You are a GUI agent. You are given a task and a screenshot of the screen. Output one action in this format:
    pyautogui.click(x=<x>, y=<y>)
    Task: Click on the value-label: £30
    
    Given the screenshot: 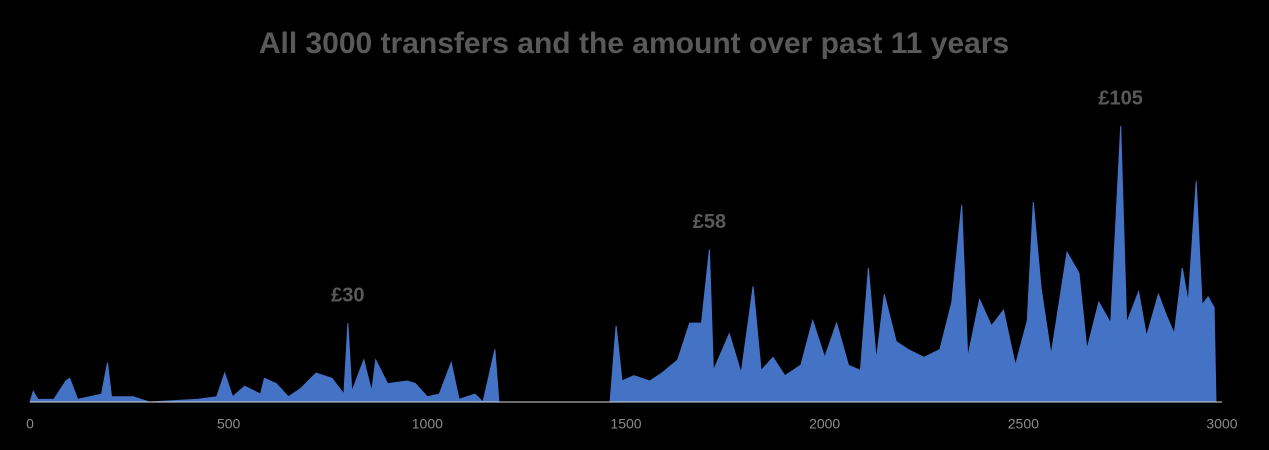 What is the action you would take?
    pyautogui.click(x=347, y=295)
    